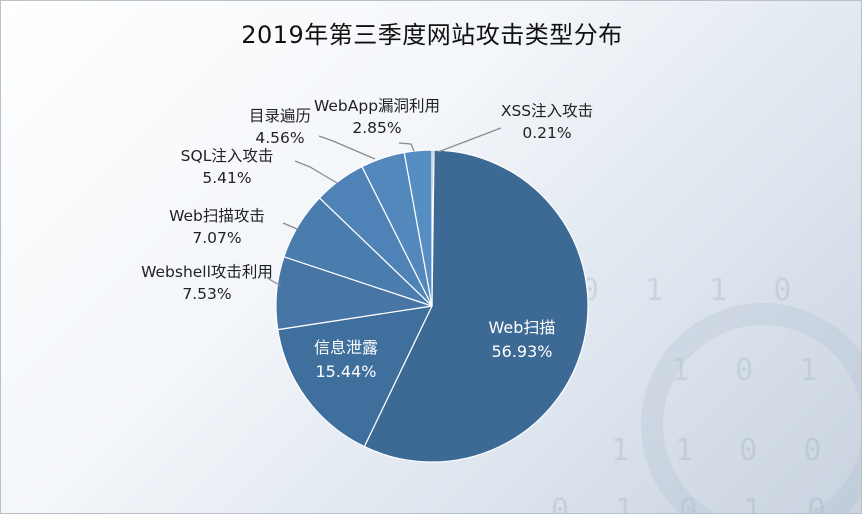 The width and height of the screenshot is (862, 514). What do you see at coordinates (376, 128) in the screenshot?
I see `slice-label-value-7: 2.85%` at bounding box center [376, 128].